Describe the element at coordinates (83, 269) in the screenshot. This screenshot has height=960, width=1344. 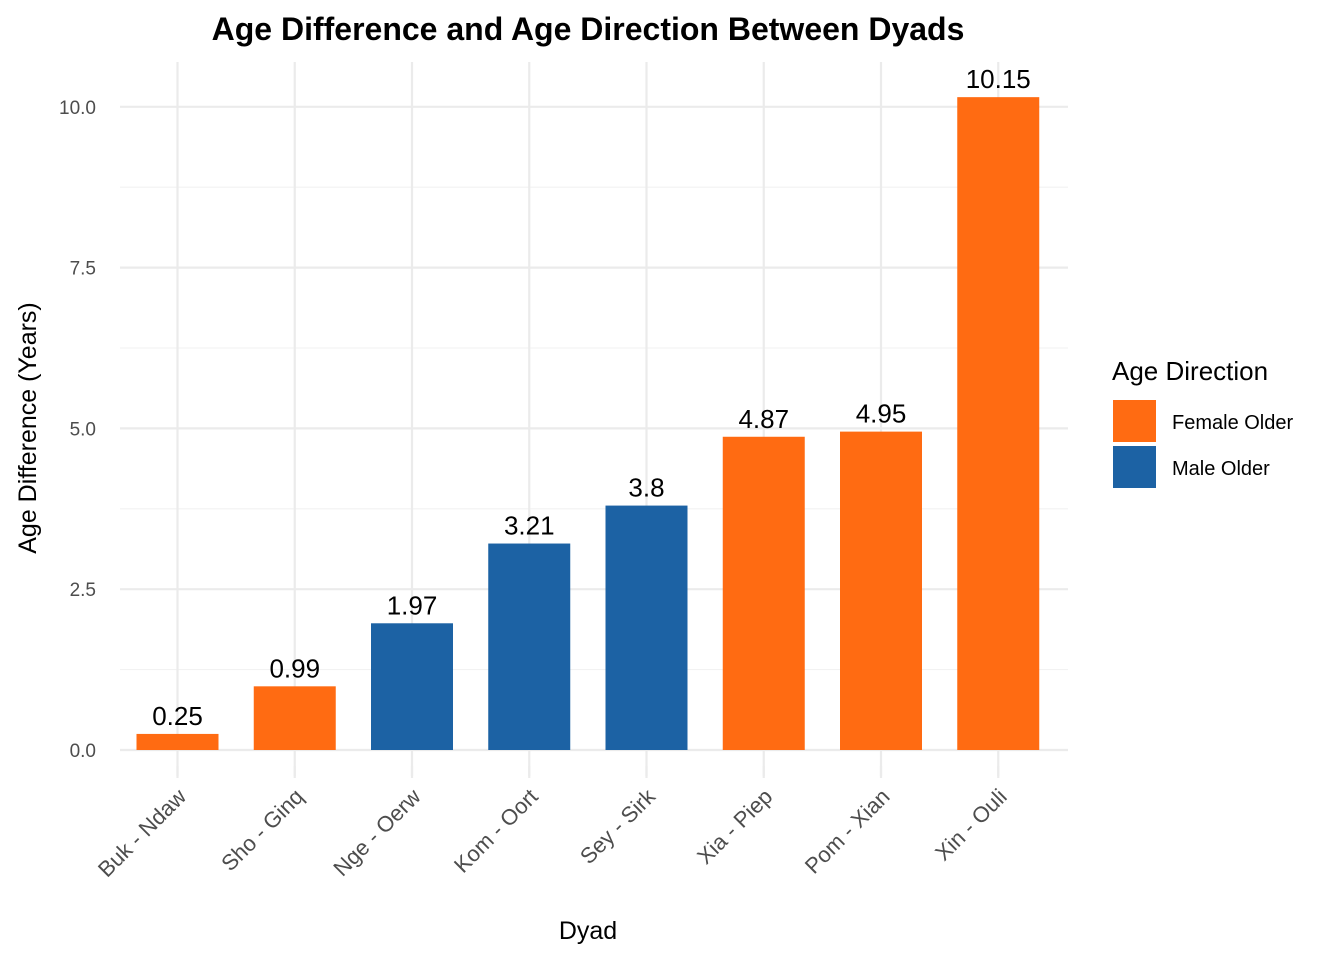
I see `y-tick-label: 7.5` at that location.